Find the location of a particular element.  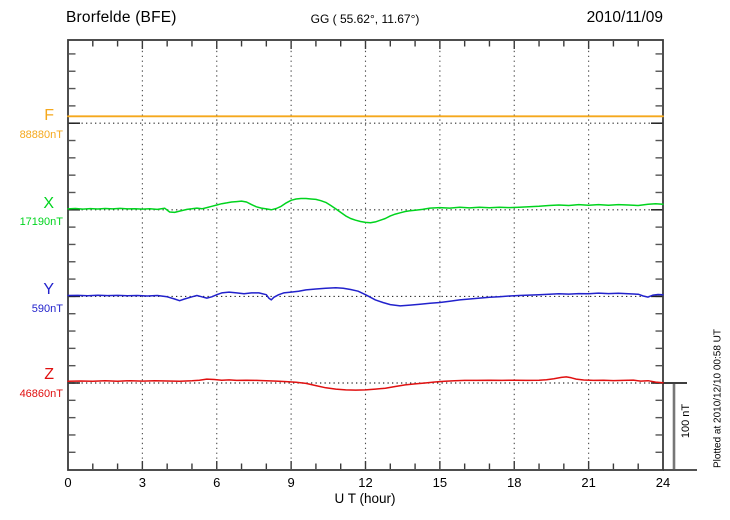

series-baseline-Y: 590nT is located at coordinates (47, 309).